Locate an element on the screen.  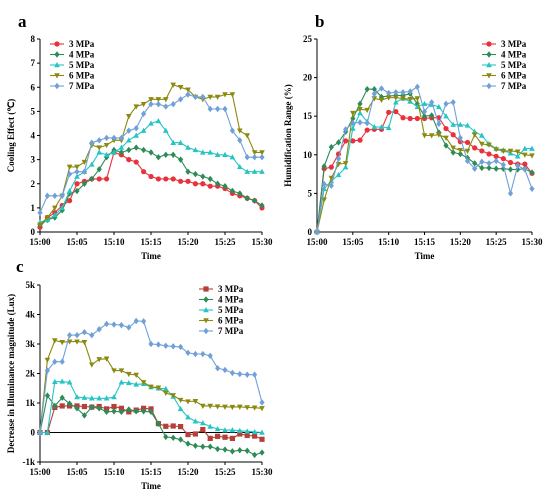
legend-item: 3 MPa is located at coordinates (72, 44).